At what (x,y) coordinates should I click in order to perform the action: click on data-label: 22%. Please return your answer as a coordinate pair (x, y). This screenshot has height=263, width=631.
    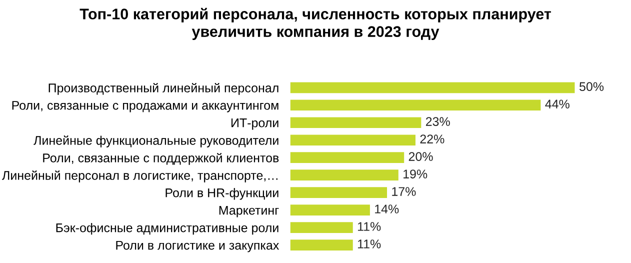
    Looking at the image, I should click on (432, 139).